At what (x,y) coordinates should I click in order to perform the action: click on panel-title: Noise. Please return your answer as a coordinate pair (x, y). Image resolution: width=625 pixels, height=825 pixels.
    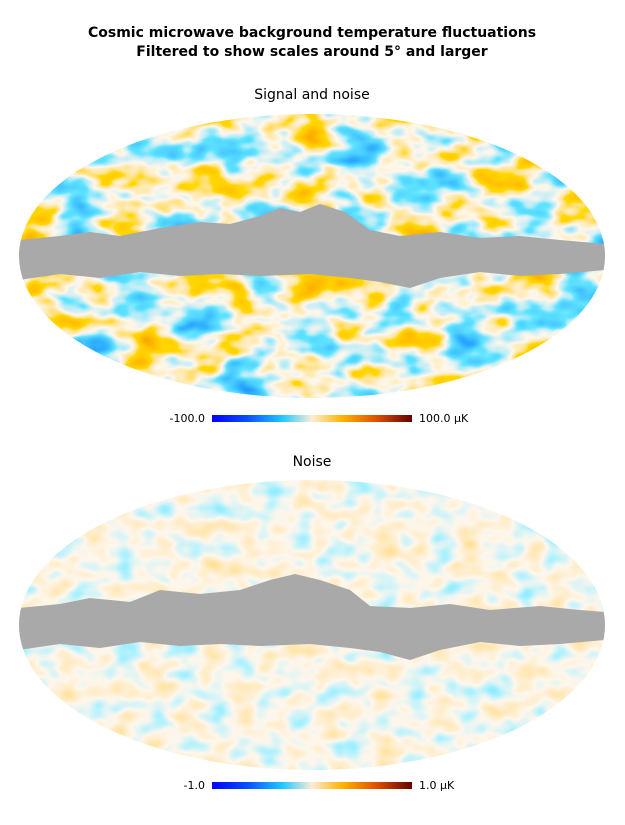
    Looking at the image, I should click on (312, 462).